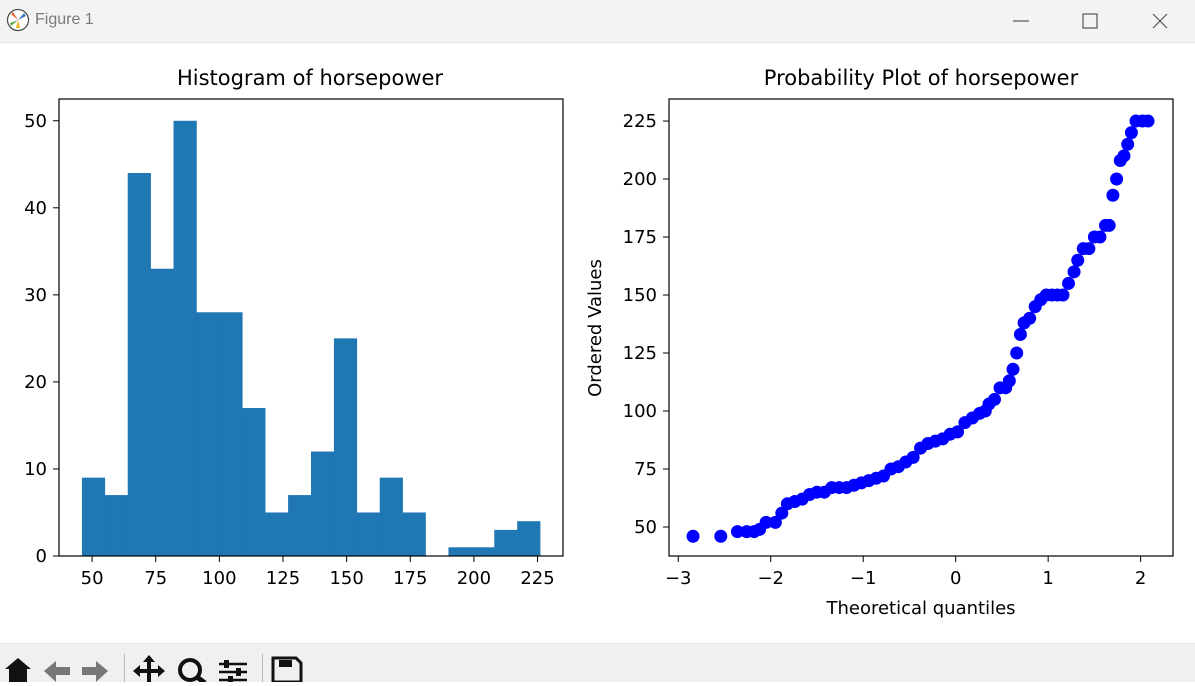 This screenshot has width=1195, height=686. I want to click on minimize-icon, so click(1021, 21).